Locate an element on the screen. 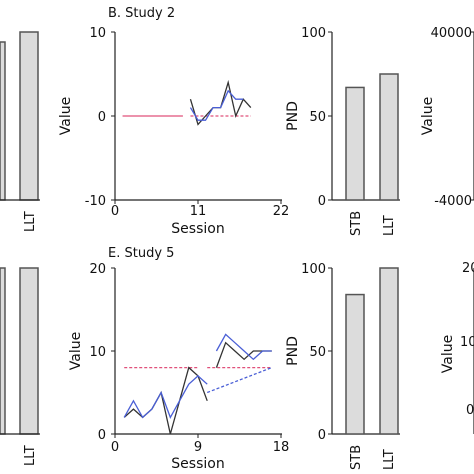 This screenshot has width=474, height=474. panel-partial-bottom-right: 20 10 0 Value is located at coordinates (457, 347).